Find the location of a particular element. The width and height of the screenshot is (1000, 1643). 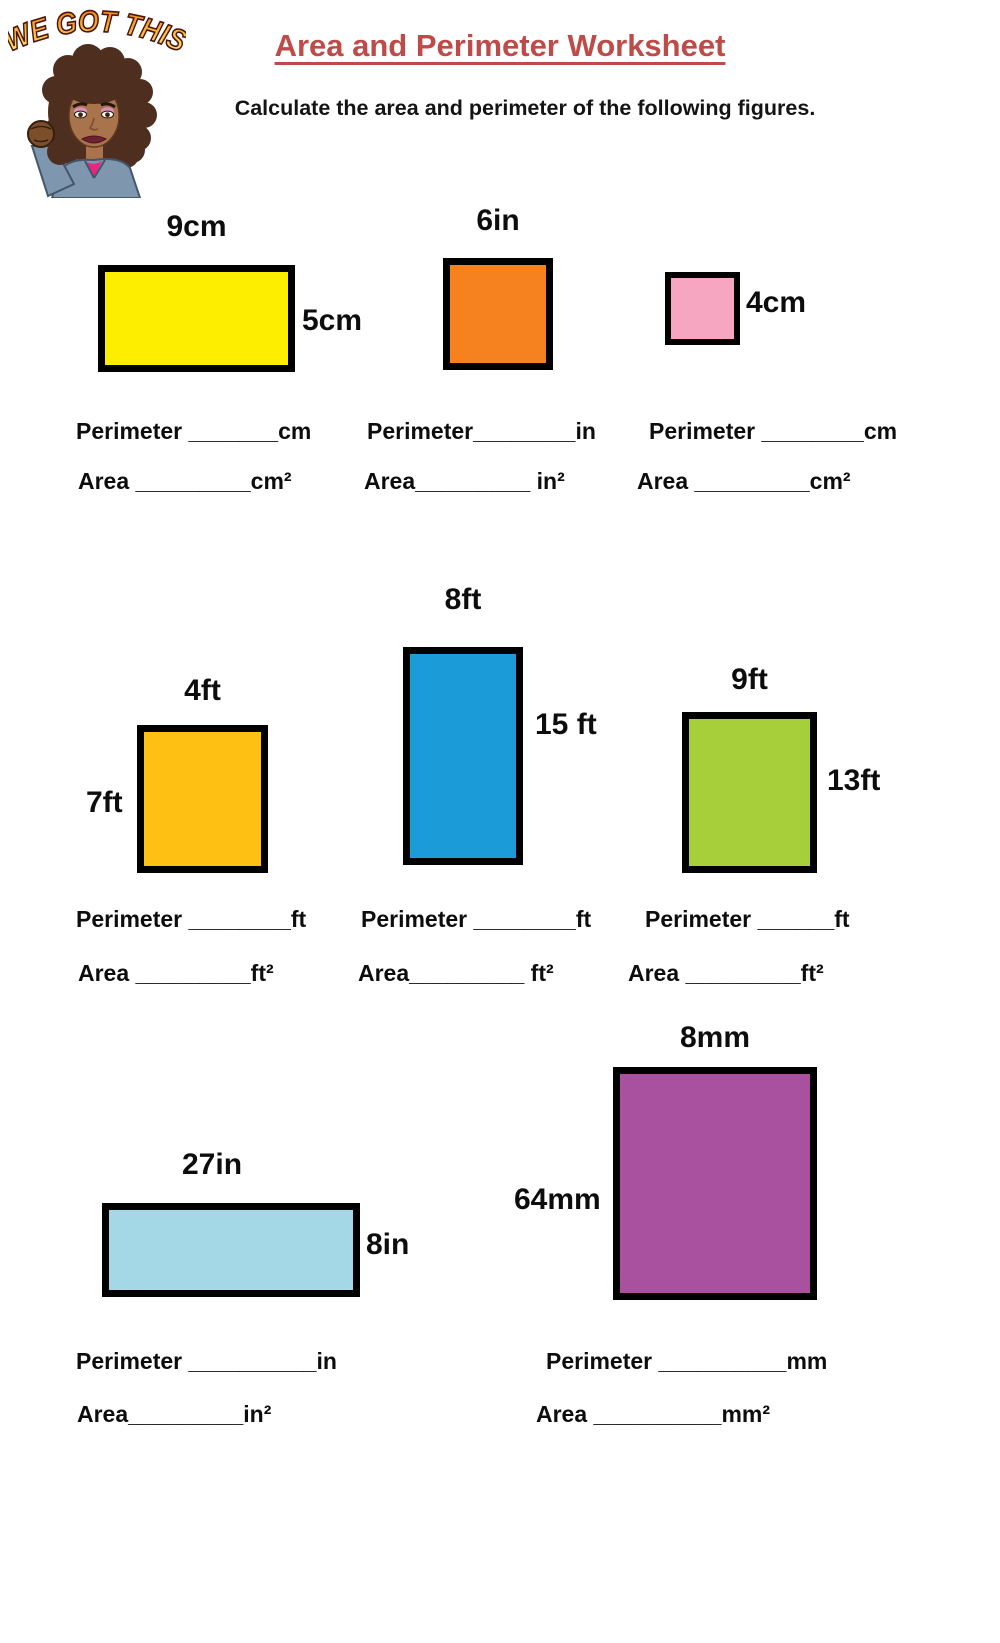

p7-area-unit: in² is located at coordinates (257, 1414).